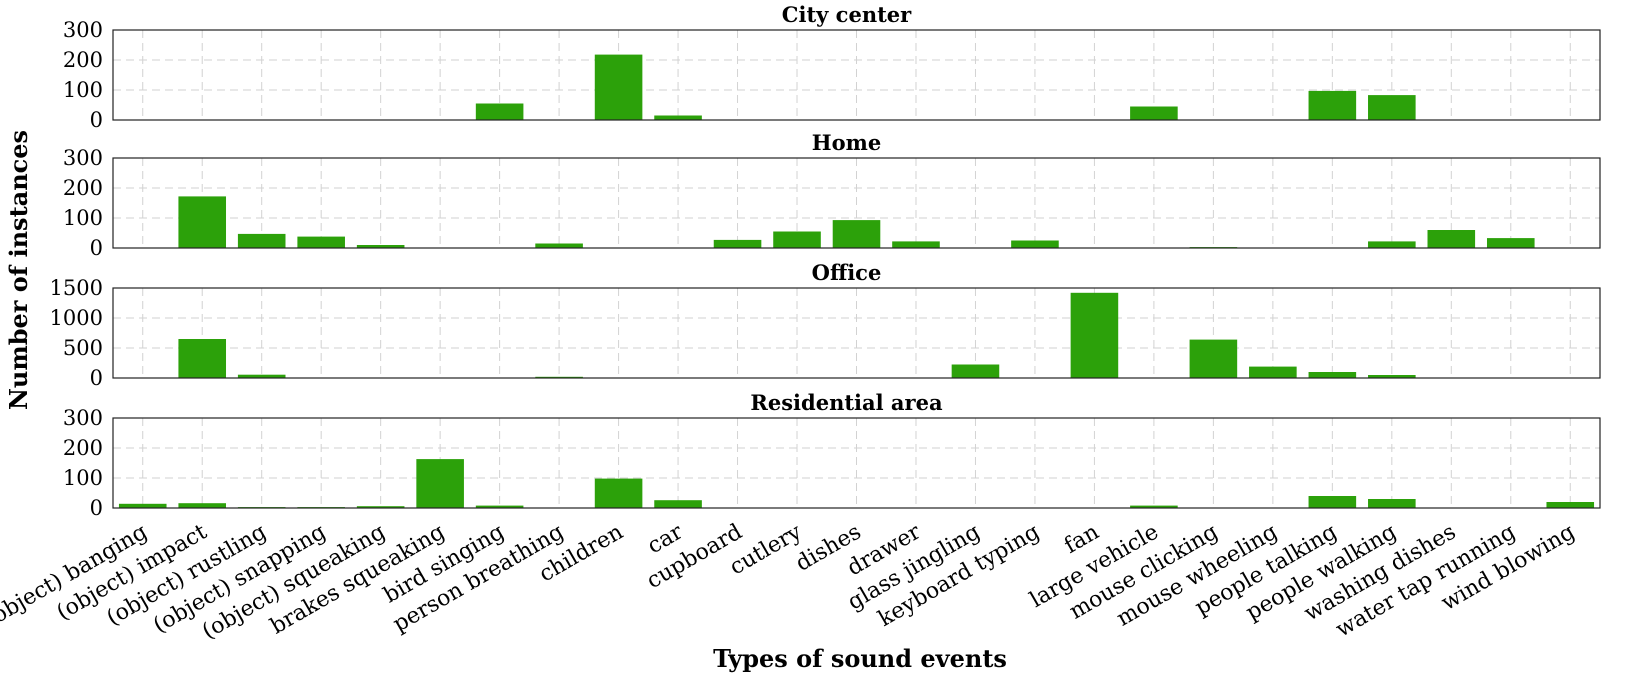 This screenshot has height=675, width=1627. I want to click on y-tick-label: 1000, so click(76, 318).